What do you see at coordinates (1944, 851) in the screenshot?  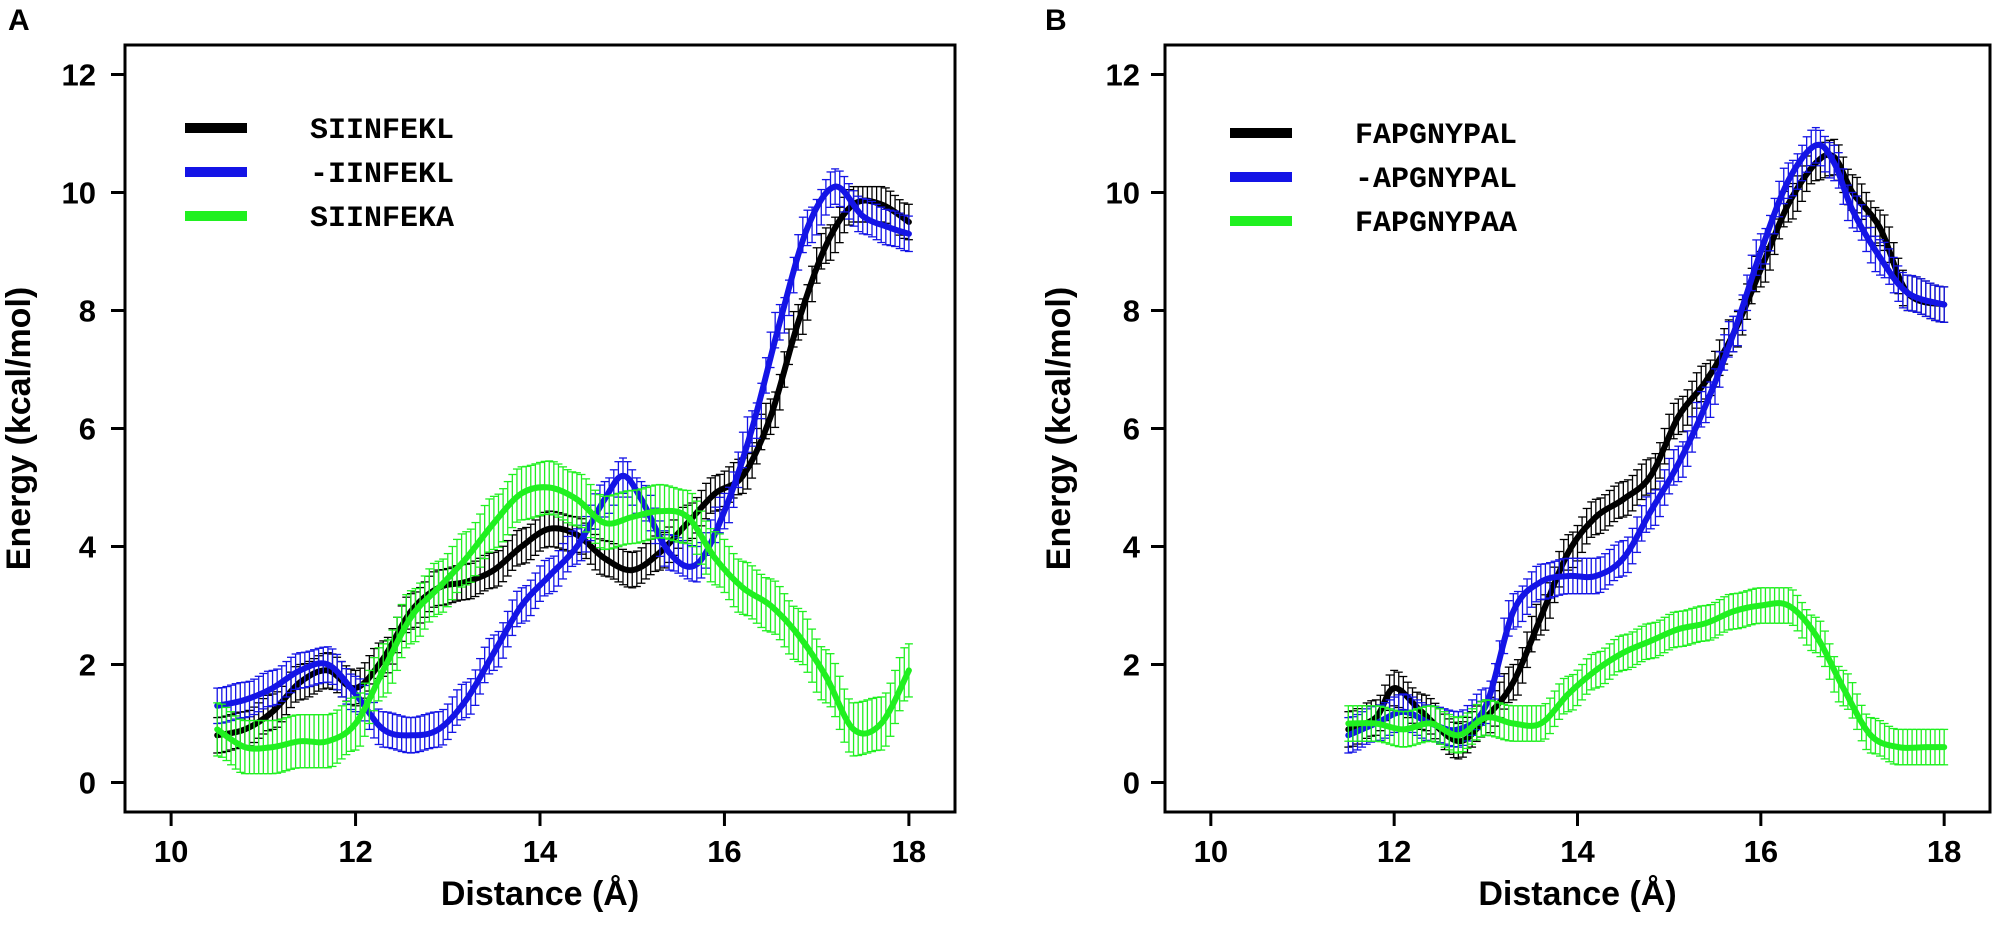 I see `x-tick-label: 18` at bounding box center [1944, 851].